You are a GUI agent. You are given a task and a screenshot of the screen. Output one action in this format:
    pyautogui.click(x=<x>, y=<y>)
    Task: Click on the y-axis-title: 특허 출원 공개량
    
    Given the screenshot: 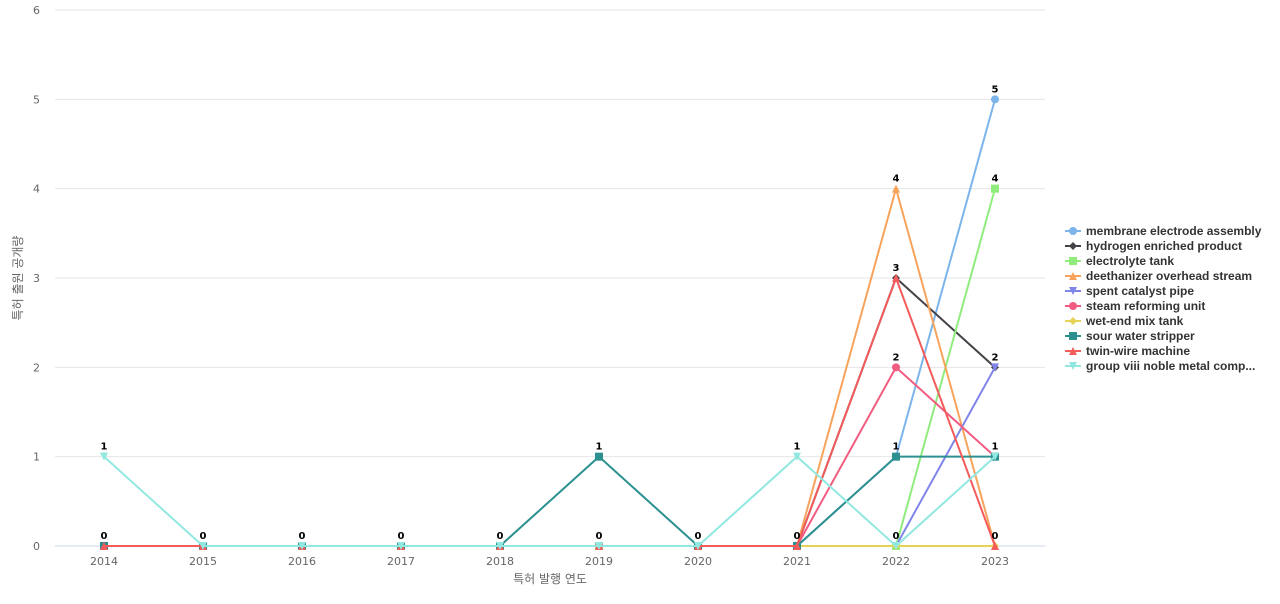 What is the action you would take?
    pyautogui.click(x=18, y=278)
    